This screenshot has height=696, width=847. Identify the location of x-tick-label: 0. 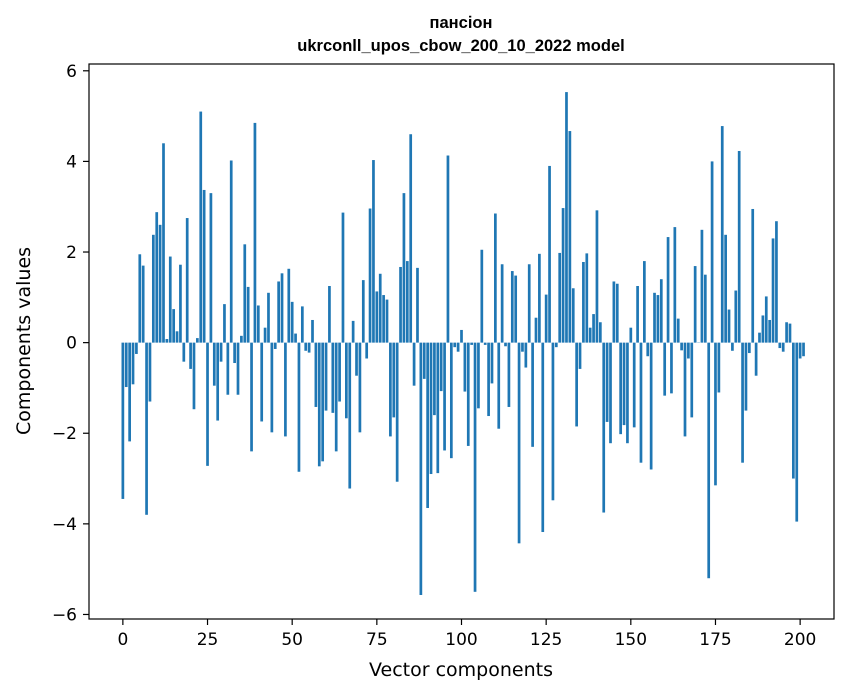
(122, 640).